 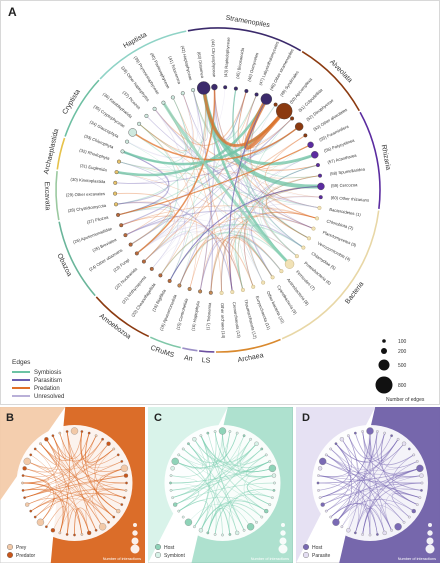 I want to click on panel-d-parasitism: D Host Parasite Number of interactions, so click(x=367, y=485).